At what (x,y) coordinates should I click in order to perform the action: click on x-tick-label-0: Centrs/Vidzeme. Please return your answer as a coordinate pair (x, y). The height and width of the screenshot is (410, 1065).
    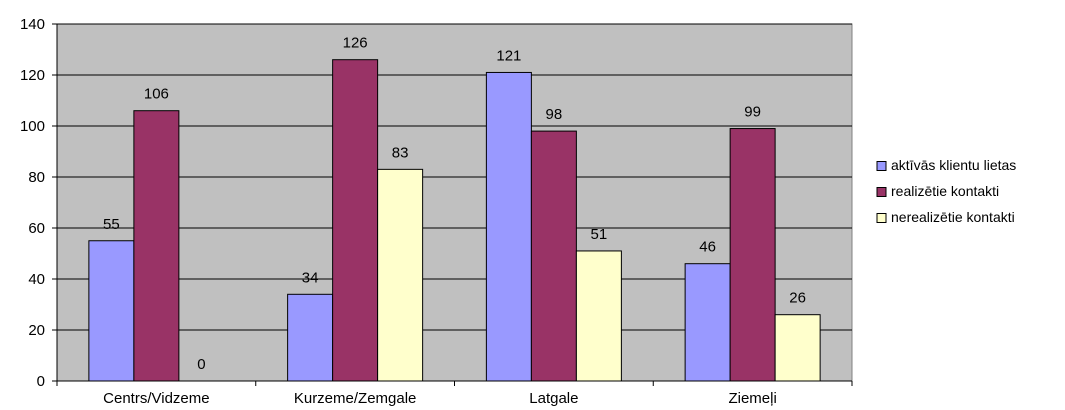
    Looking at the image, I should click on (156, 398).